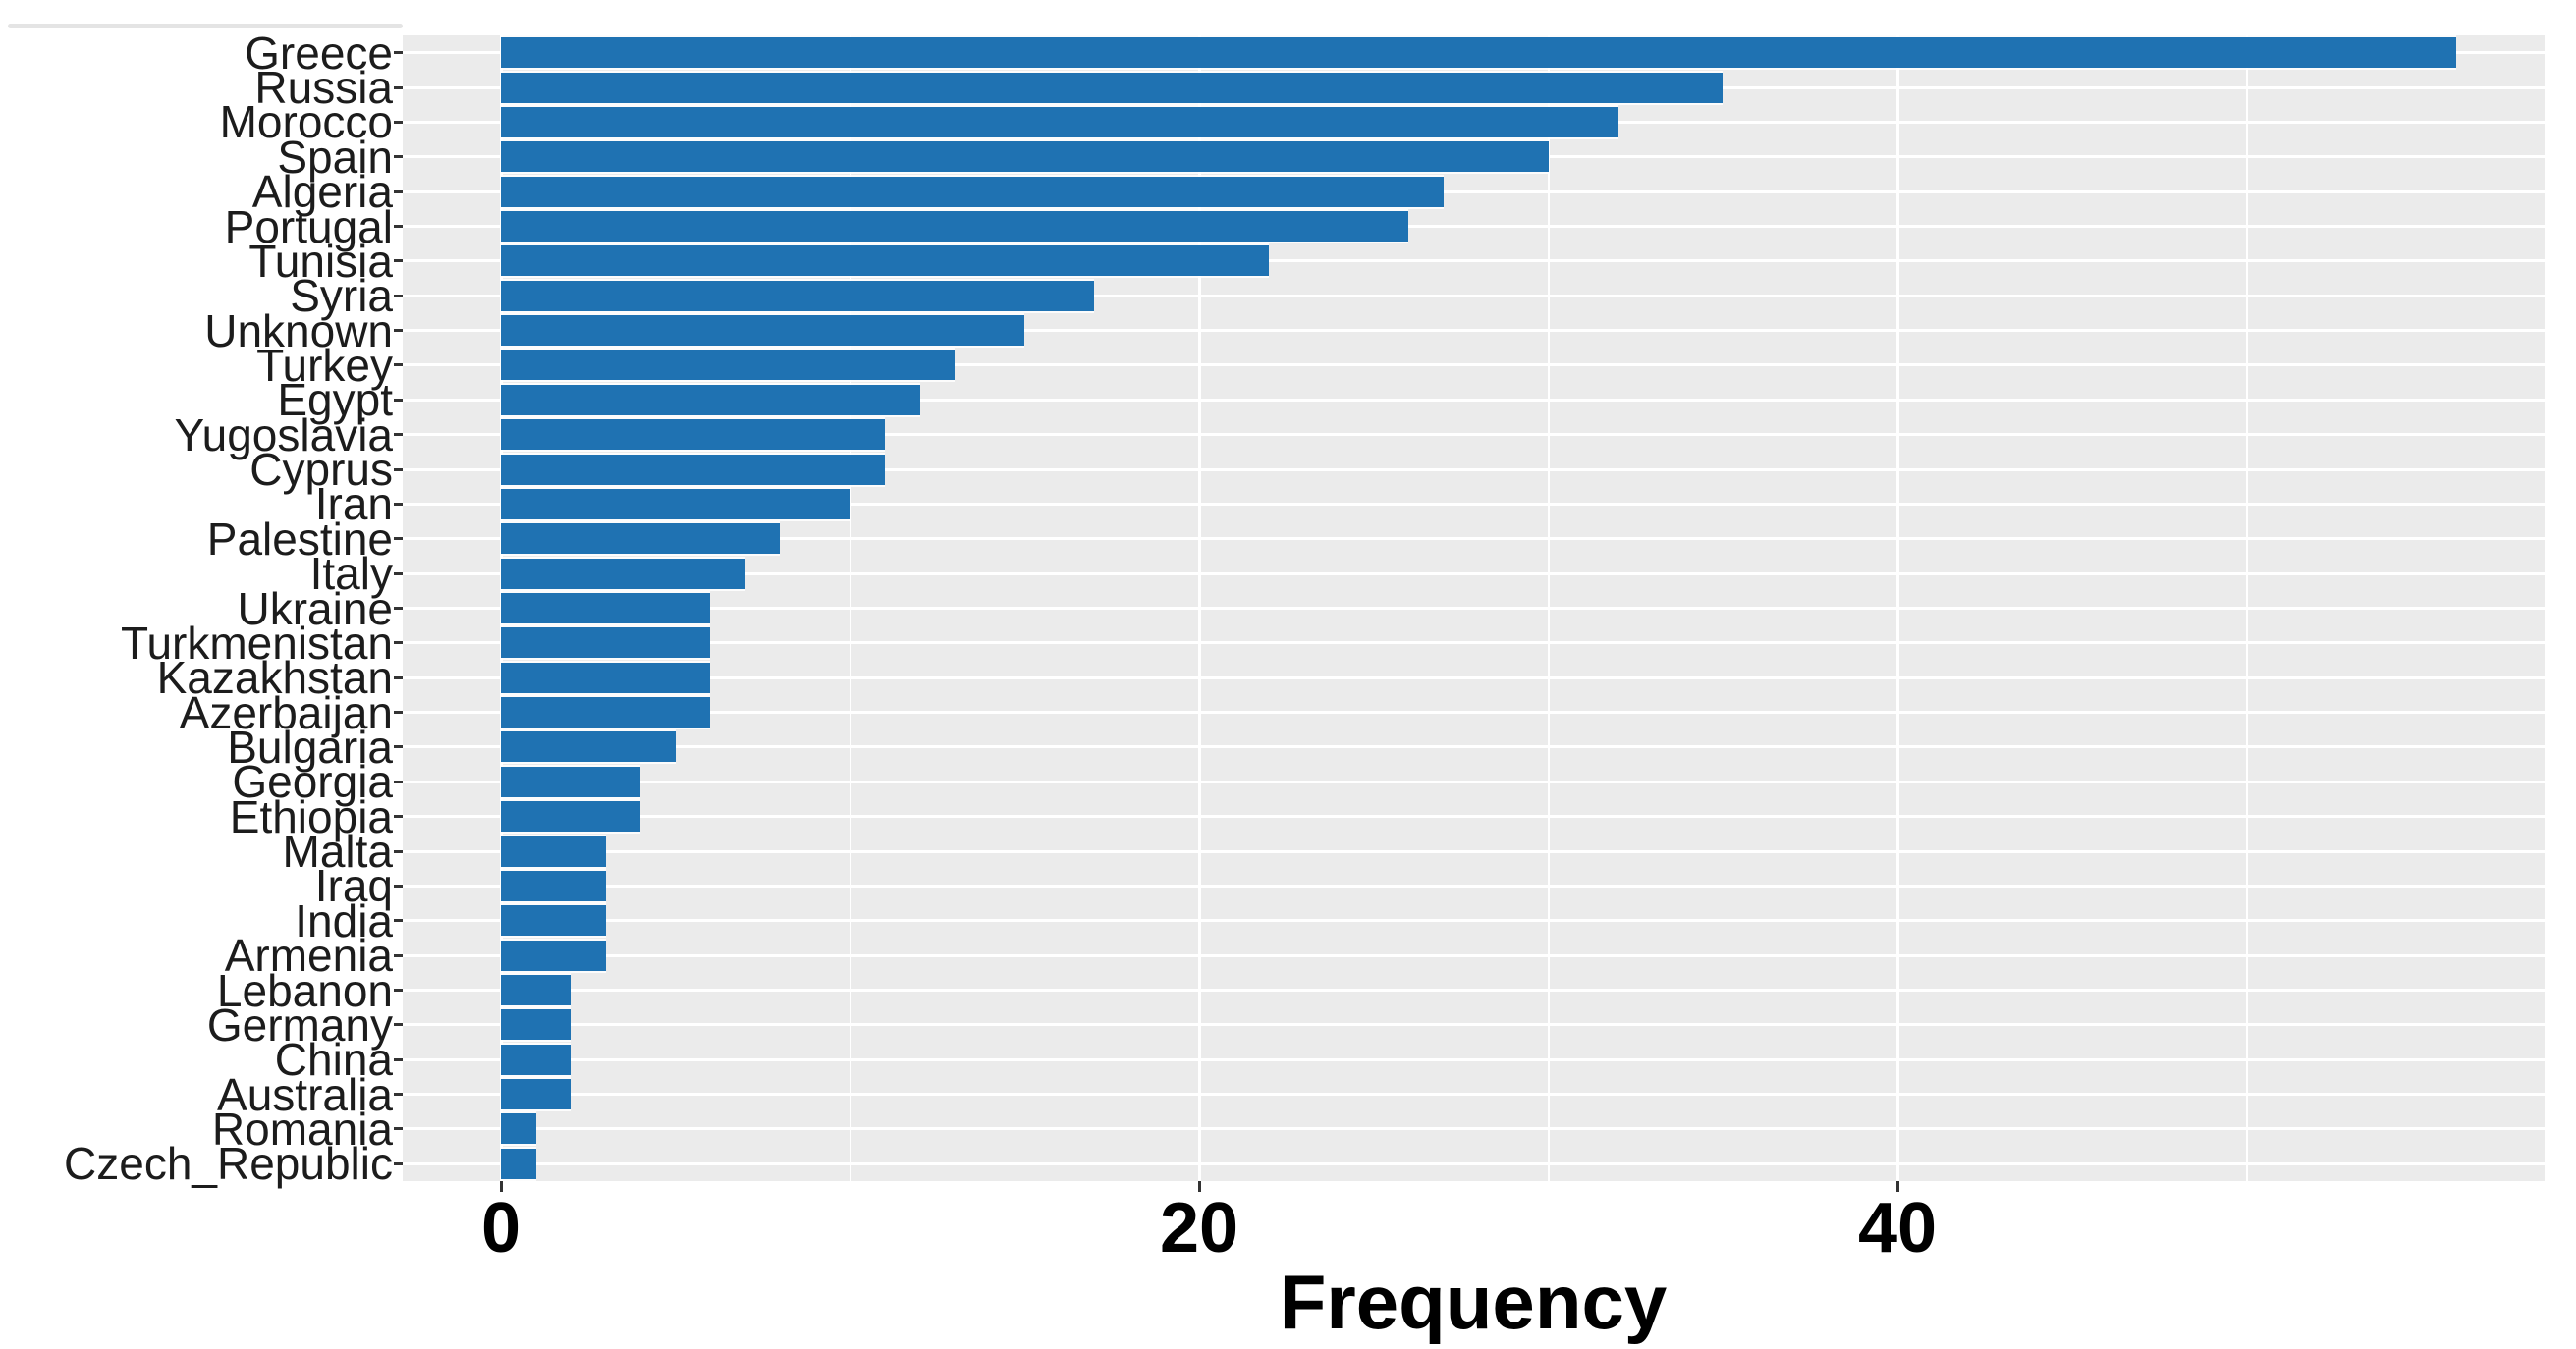  I want to click on gridline-y-iran, so click(1474, 504).